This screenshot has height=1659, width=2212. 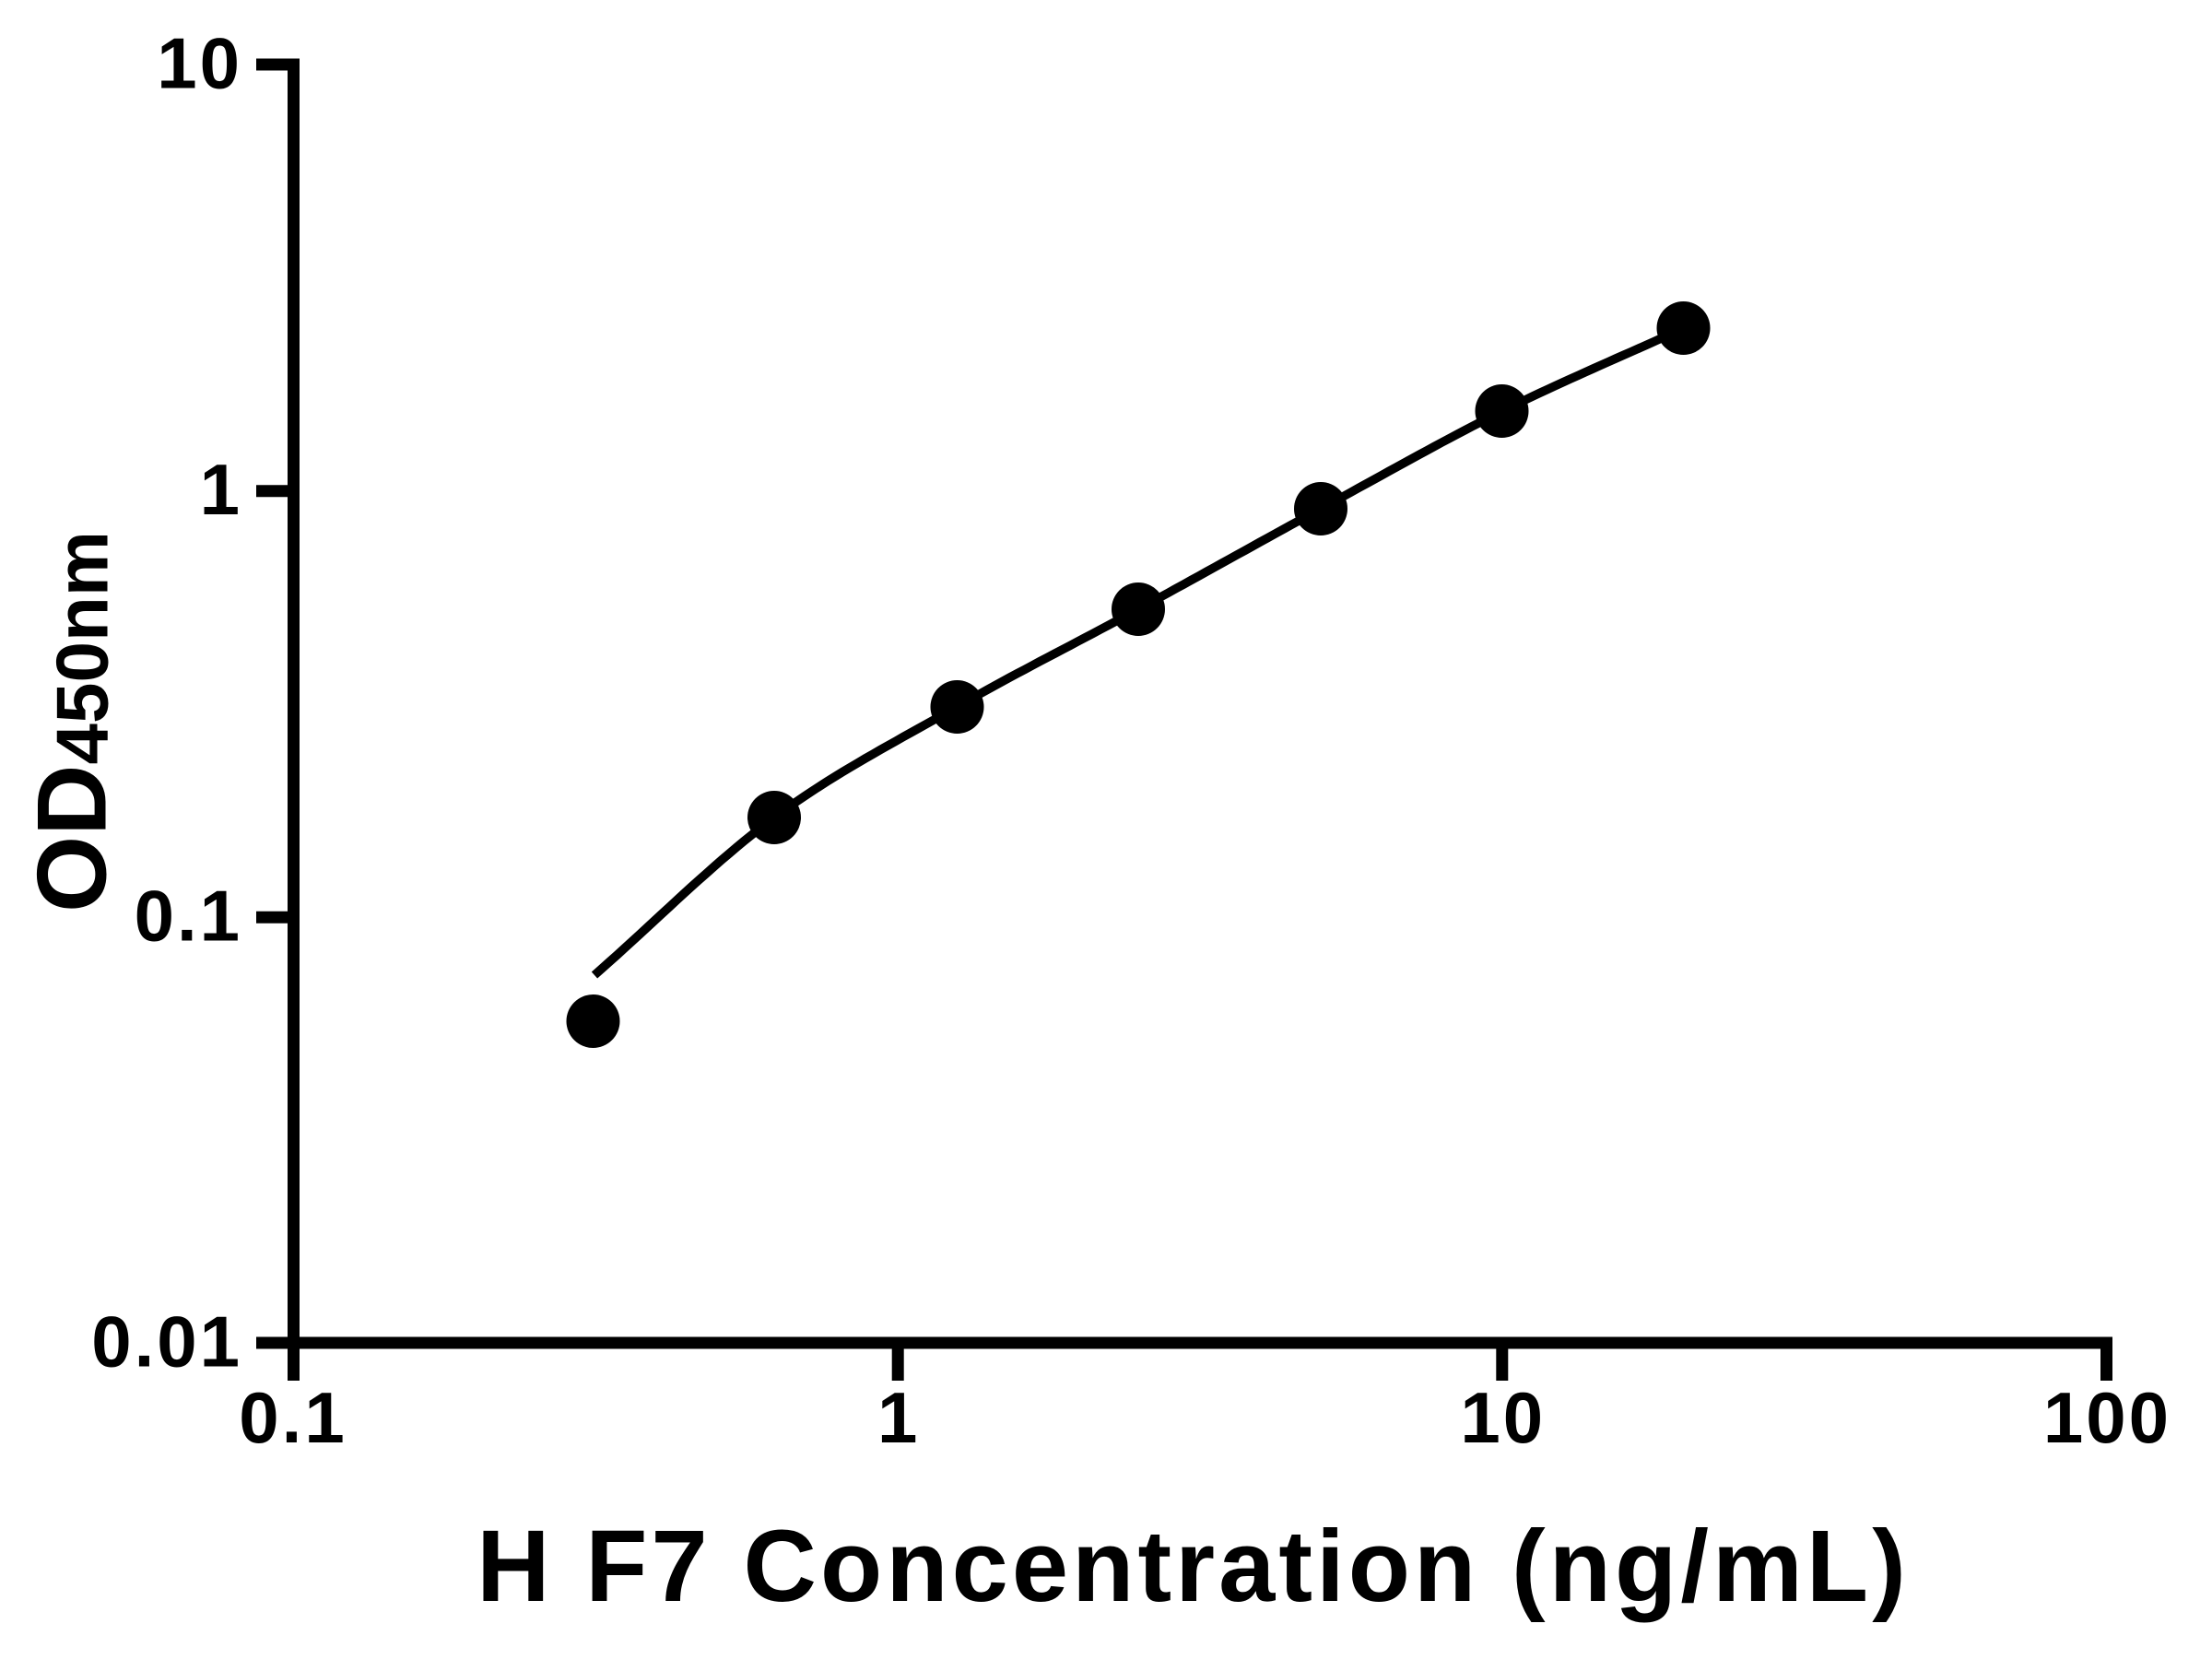 I want to click on svg-text: 0.01, so click(x=166, y=1341).